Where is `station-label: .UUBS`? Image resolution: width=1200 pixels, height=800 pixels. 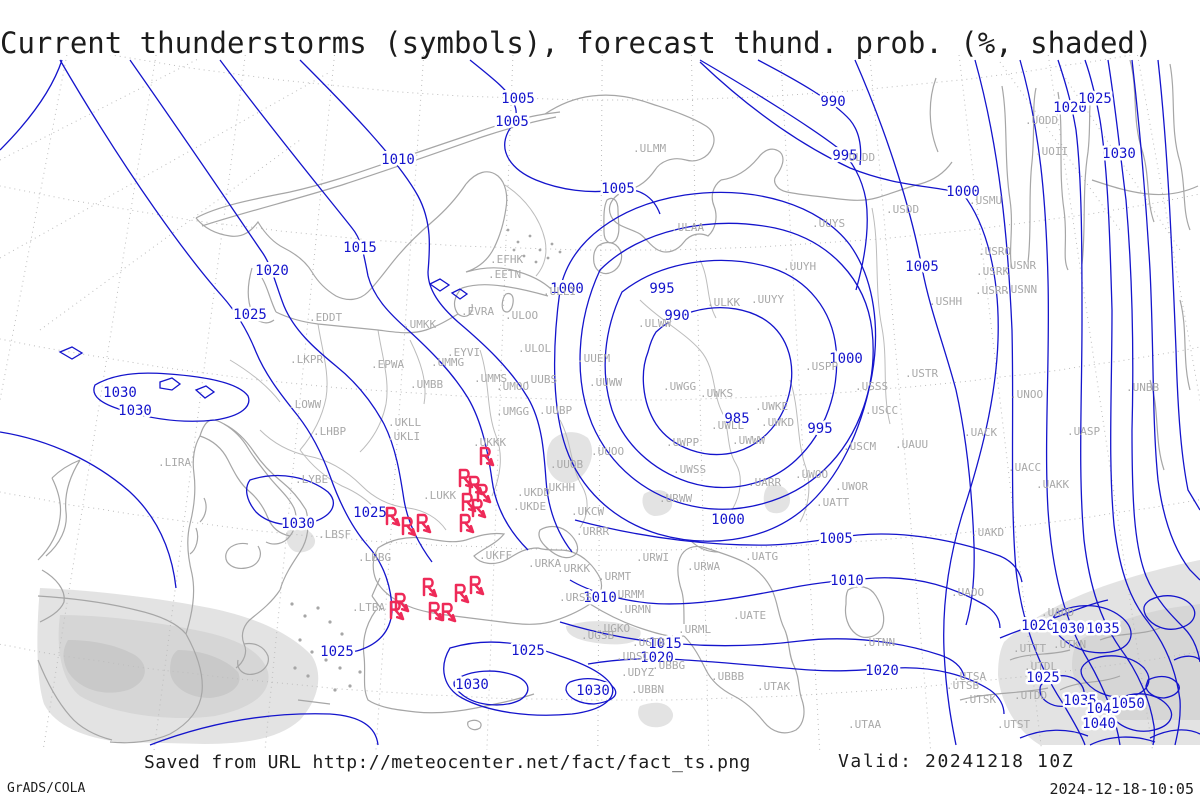 station-label: .UUBS is located at coordinates (540, 379).